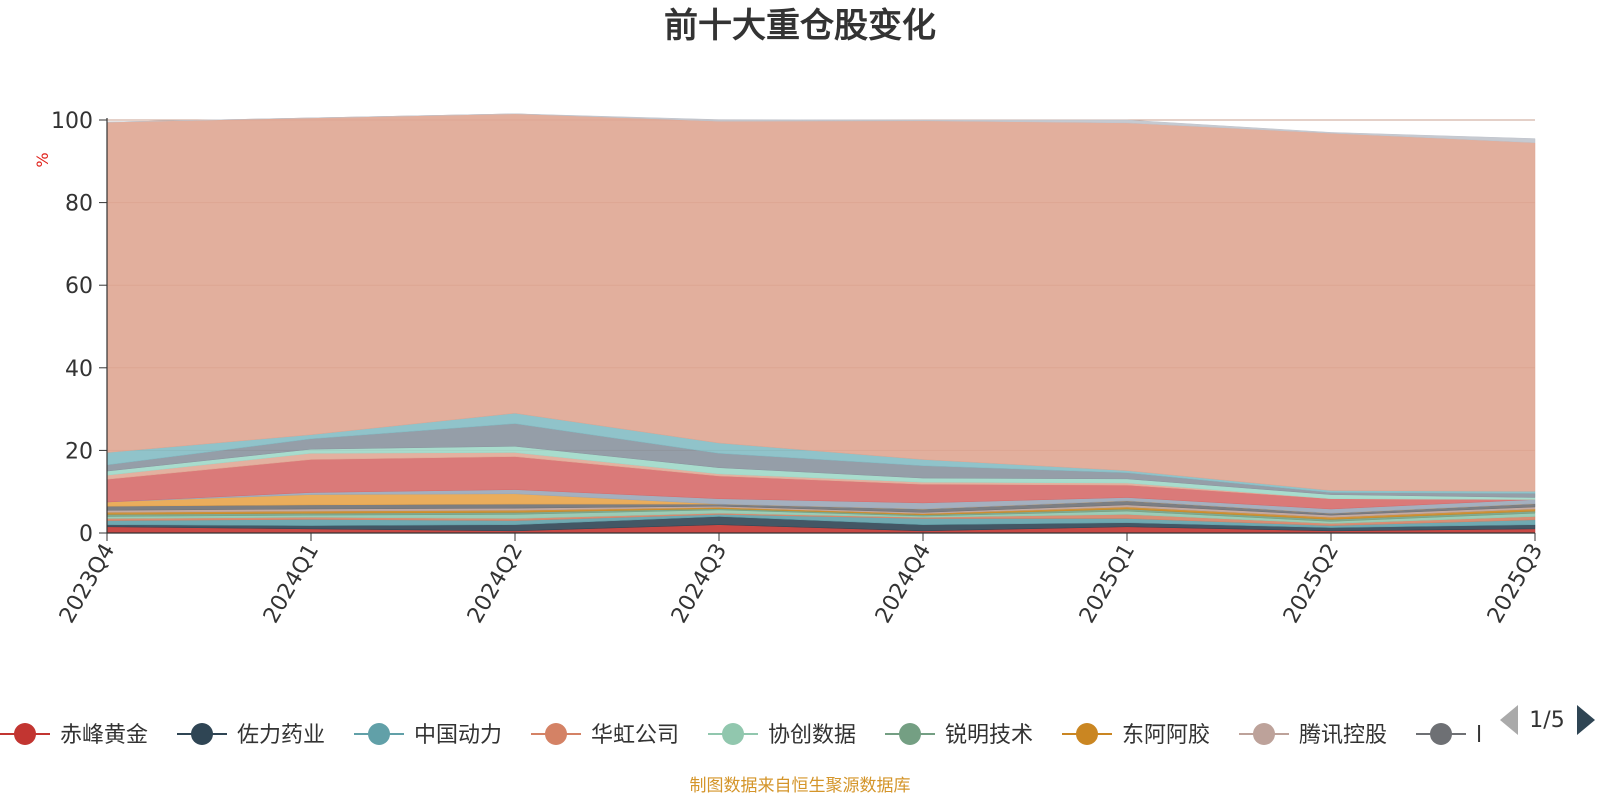 The image size is (1600, 800). I want to click on legend-item: 赤峰黄金, so click(74, 735).